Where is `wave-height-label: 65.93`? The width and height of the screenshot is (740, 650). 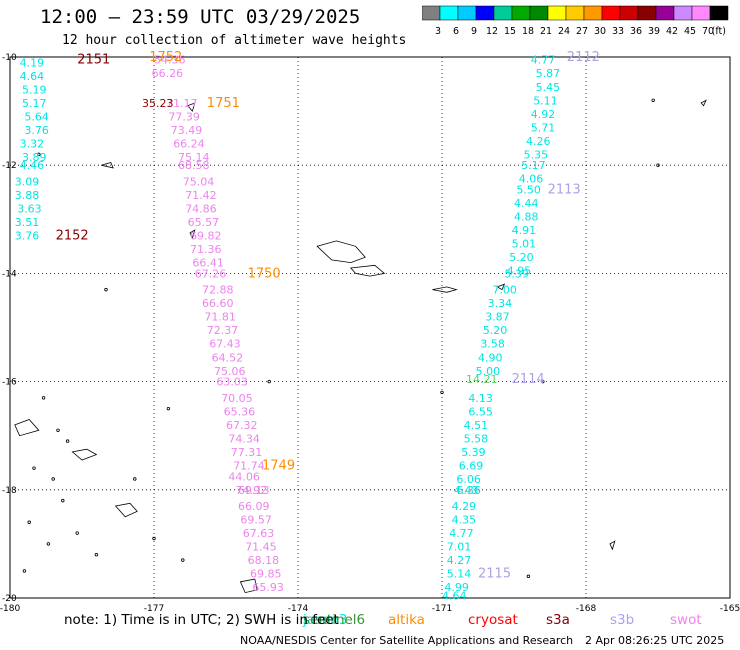 wave-height-label: 65.93 is located at coordinates (268, 587).